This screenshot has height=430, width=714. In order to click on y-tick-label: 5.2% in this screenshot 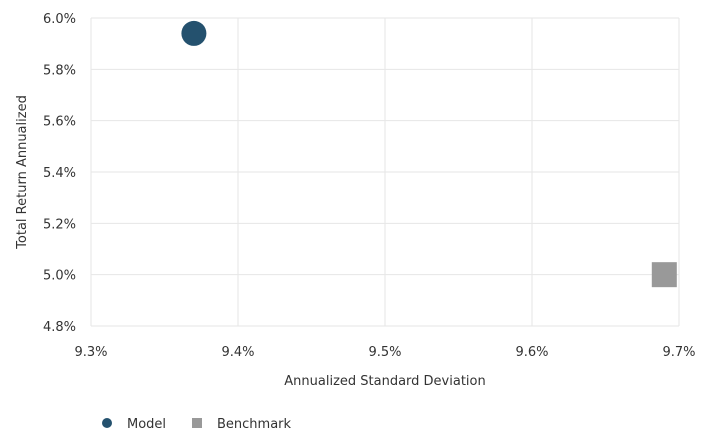, I will do `click(59, 224)`.